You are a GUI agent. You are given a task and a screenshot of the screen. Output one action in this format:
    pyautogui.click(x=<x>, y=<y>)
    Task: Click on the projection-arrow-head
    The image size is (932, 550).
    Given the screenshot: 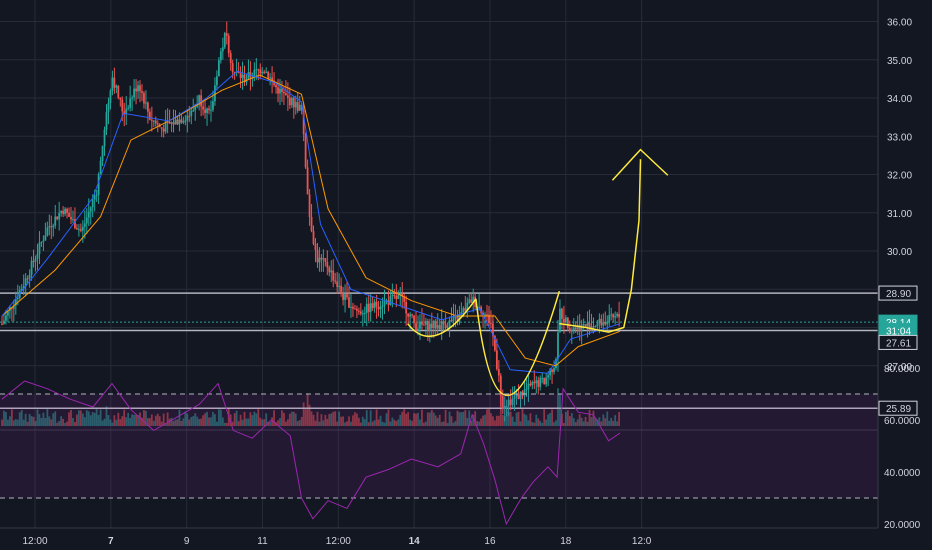 What is the action you would take?
    pyautogui.click(x=640, y=164)
    